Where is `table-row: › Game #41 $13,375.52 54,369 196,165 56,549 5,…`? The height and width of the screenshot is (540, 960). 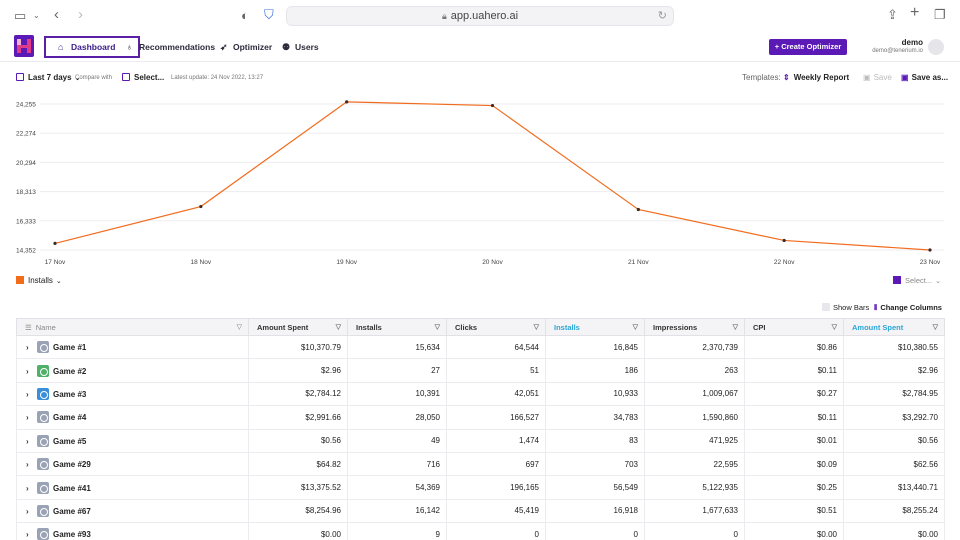
table-row: › Game #41 $13,375.52 54,369 196,165 56,549 5,… is located at coordinates (480, 487).